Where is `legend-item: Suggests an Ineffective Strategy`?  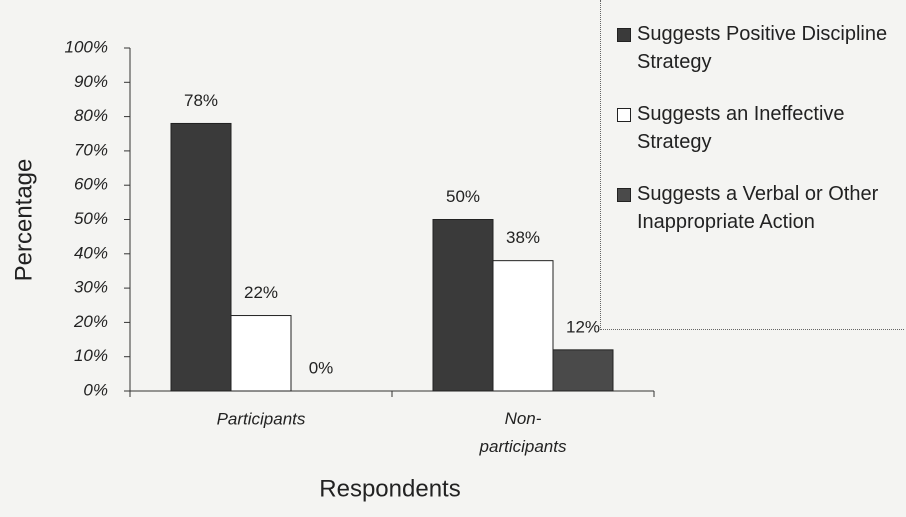 legend-item: Suggests an Ineffective Strategy is located at coordinates (758, 128).